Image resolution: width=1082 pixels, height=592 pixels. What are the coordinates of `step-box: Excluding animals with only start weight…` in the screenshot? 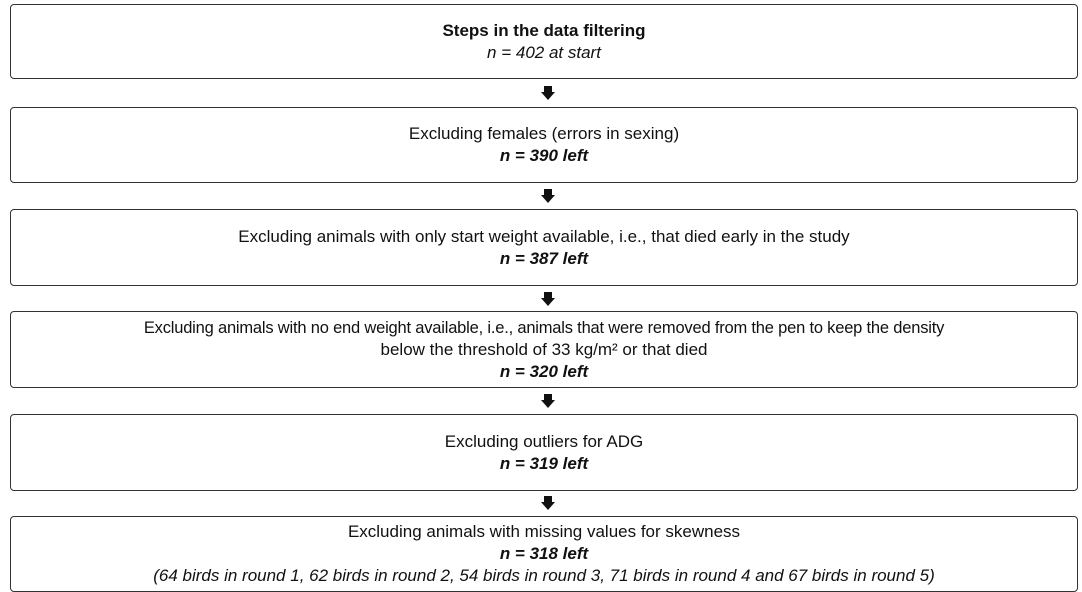 It's located at (544, 247).